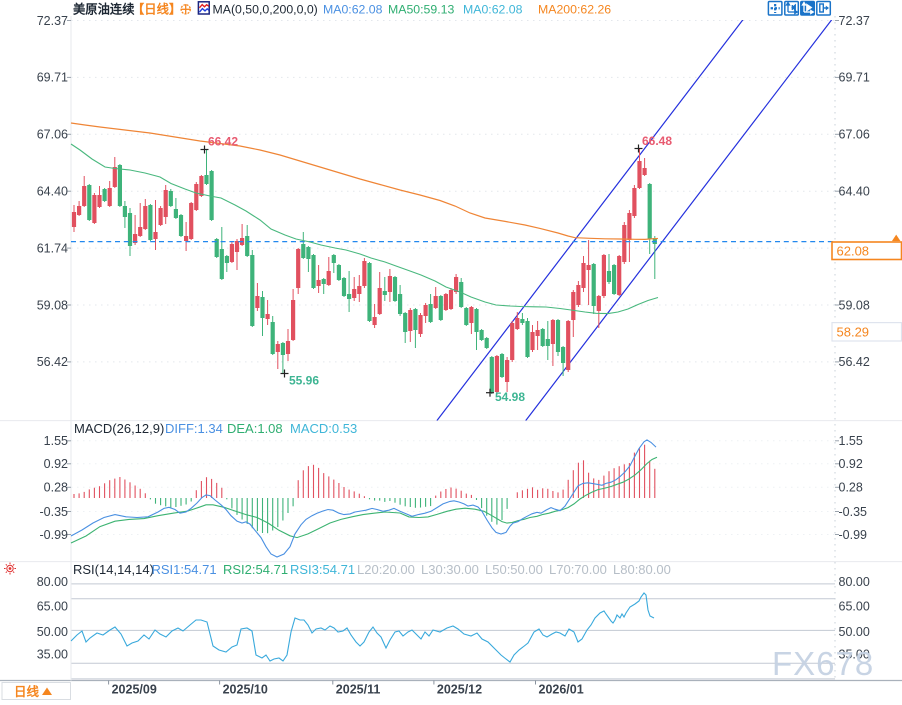  What do you see at coordinates (134, 690) in the screenshot?
I see `svg-text: 2025/09` at bounding box center [134, 690].